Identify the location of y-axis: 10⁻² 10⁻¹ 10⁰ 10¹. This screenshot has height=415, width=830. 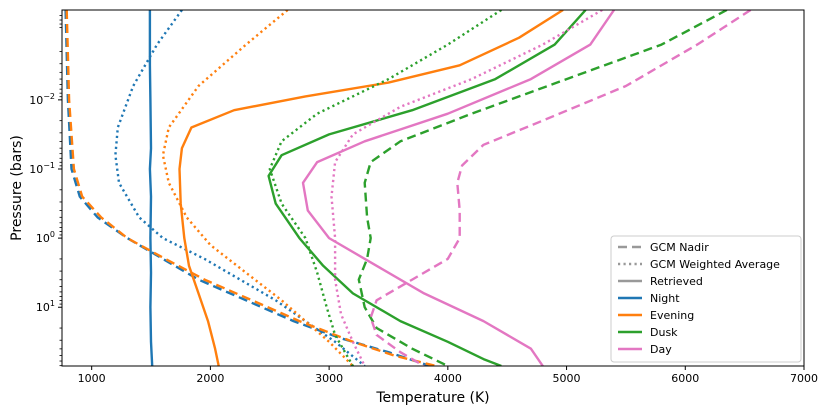
(45, 191).